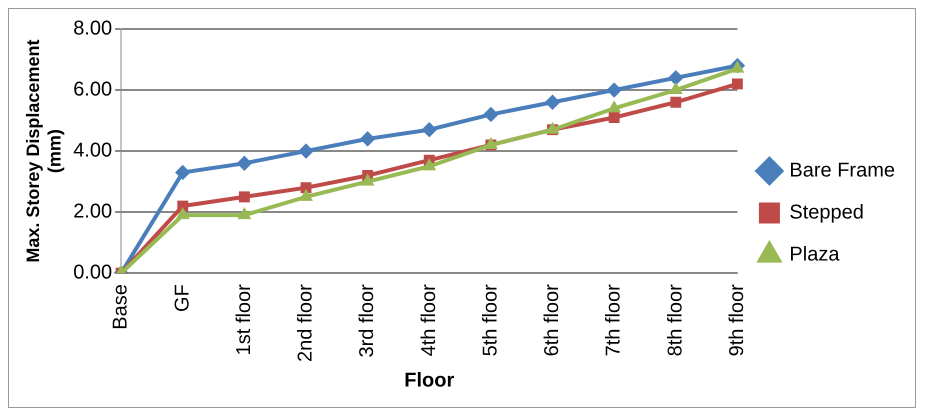  Describe the element at coordinates (92, 29) in the screenshot. I see `y-tick-label: 8.00` at that location.